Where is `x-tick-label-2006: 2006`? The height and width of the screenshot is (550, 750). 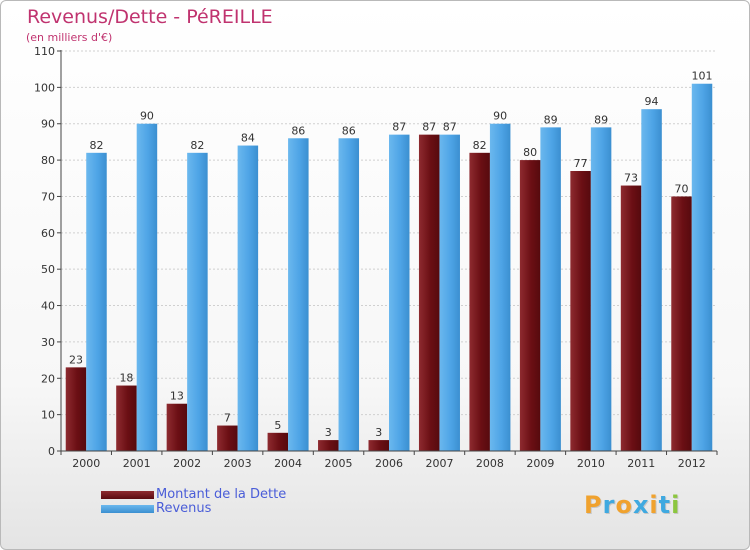
x-tick-label-2006: 2006 is located at coordinates (389, 463).